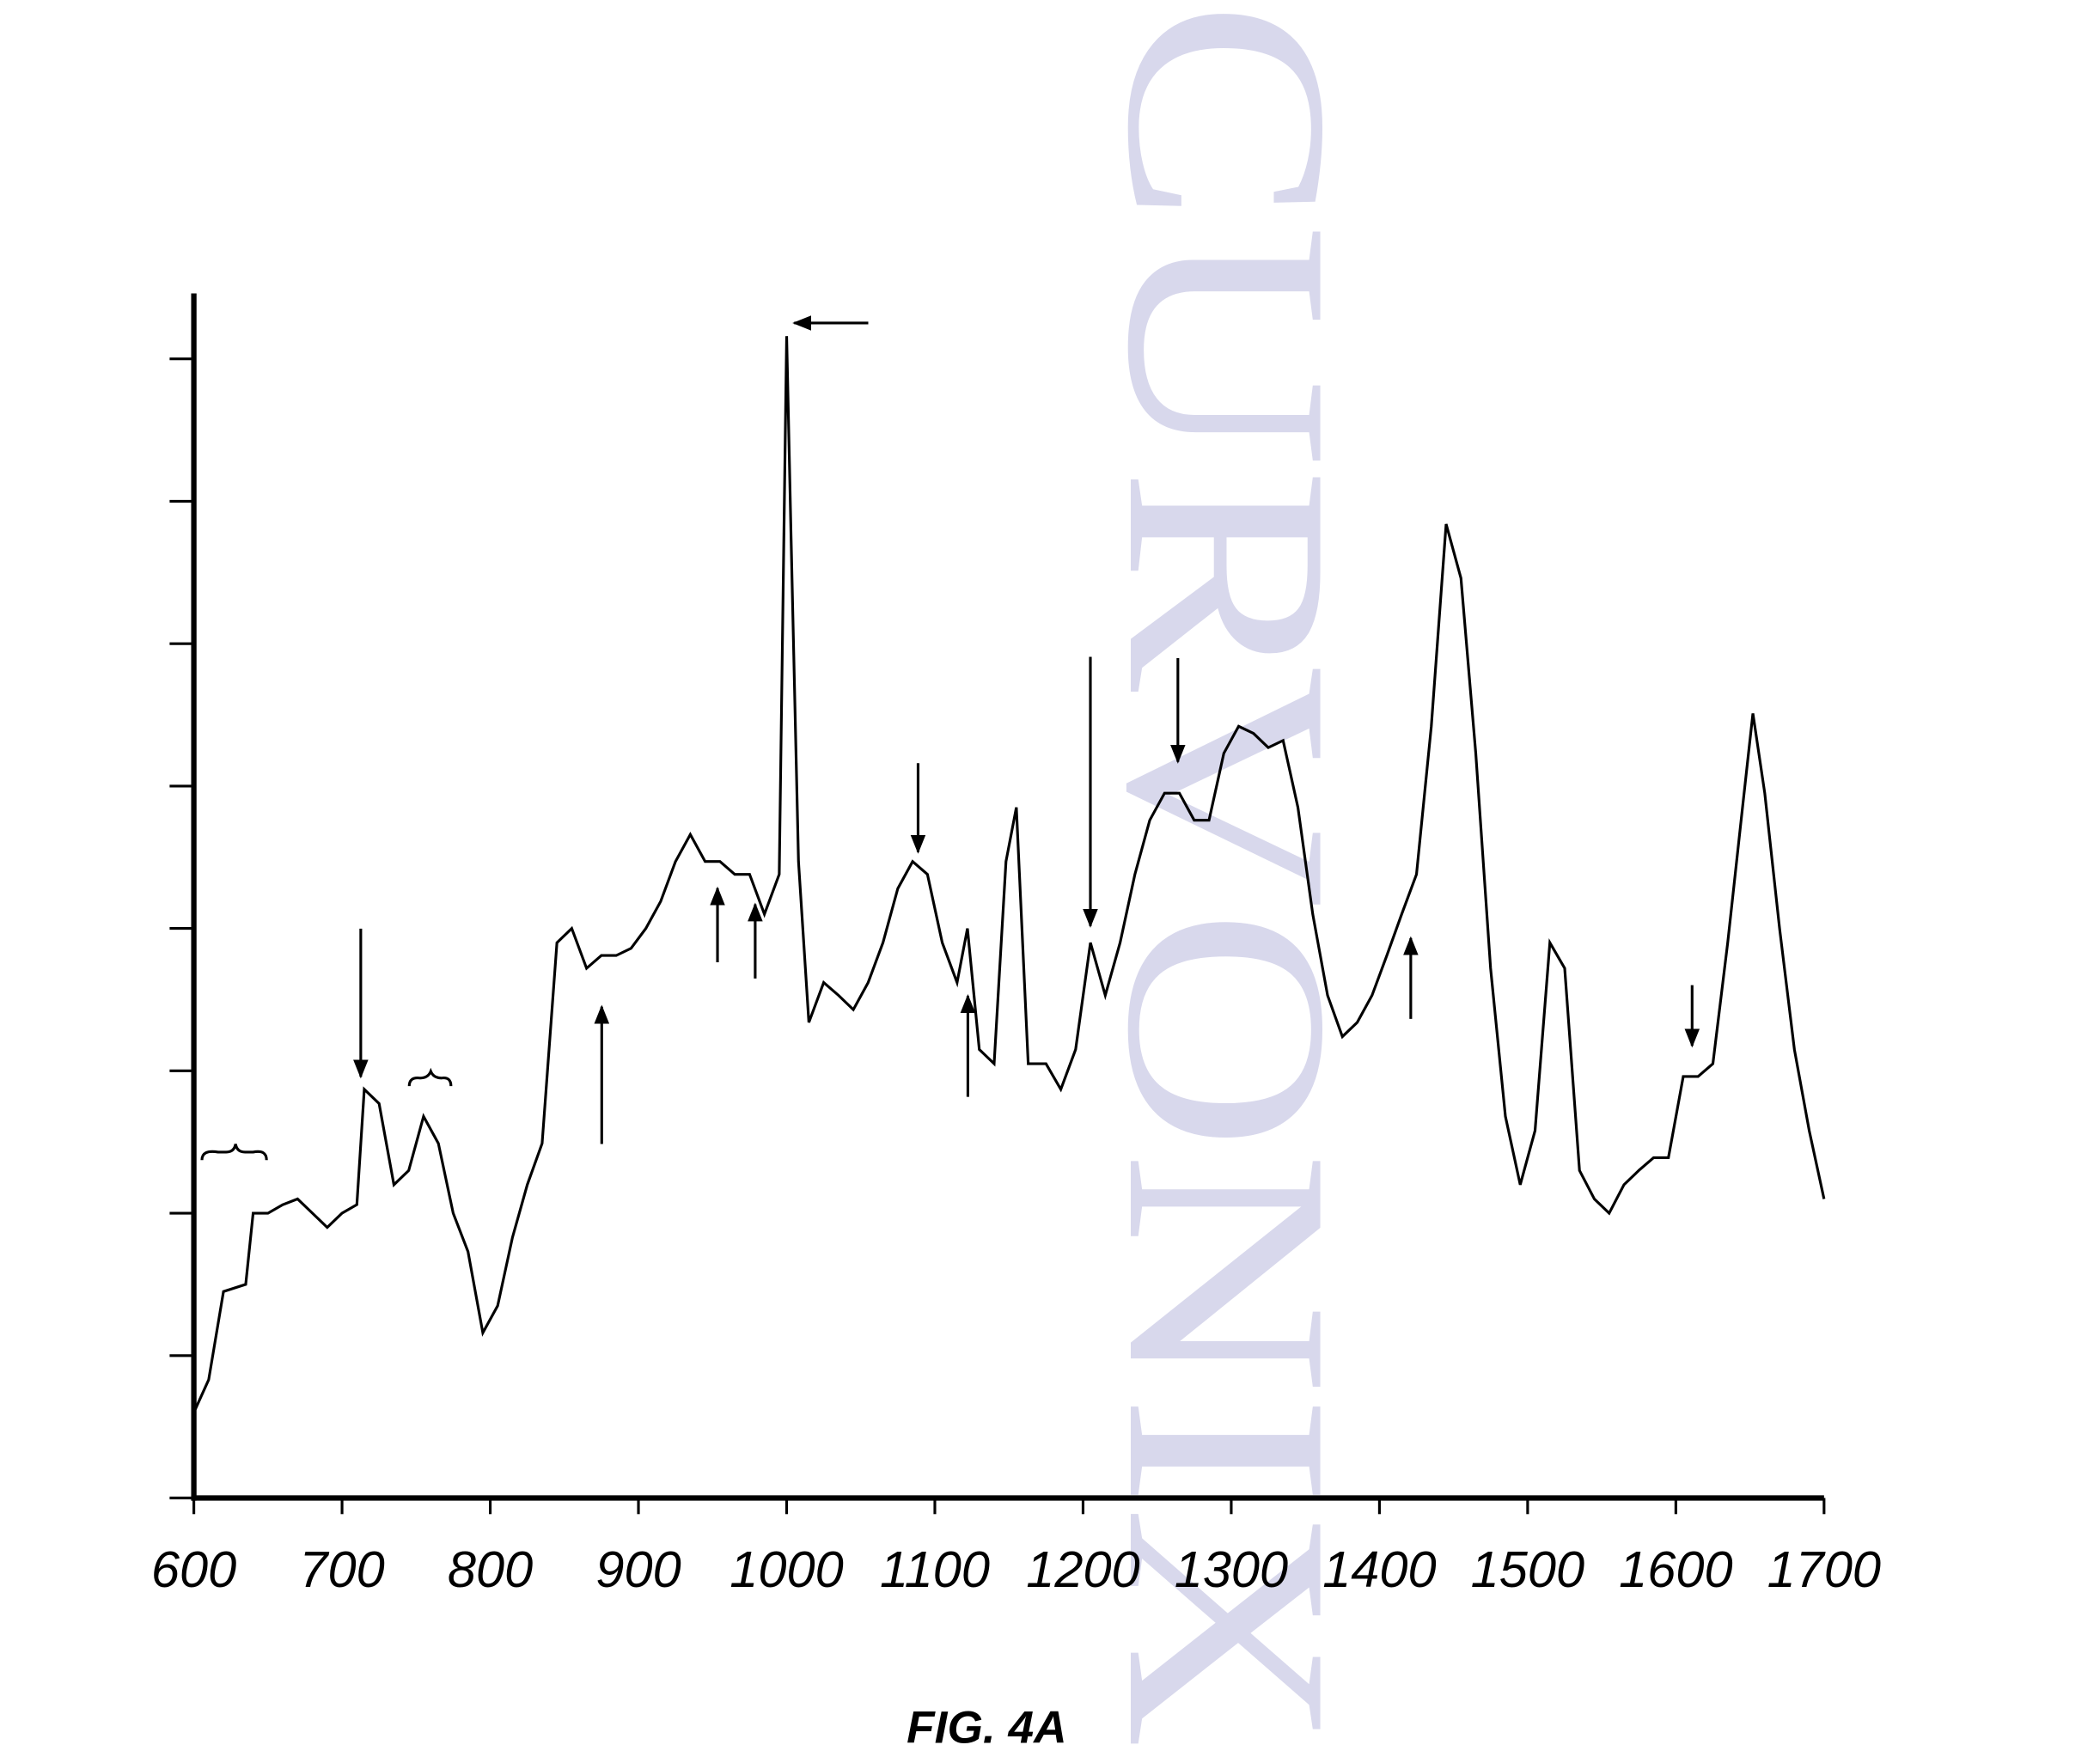 The height and width of the screenshot is (1751, 2100). I want to click on x-tick-label: 900, so click(638, 1569).